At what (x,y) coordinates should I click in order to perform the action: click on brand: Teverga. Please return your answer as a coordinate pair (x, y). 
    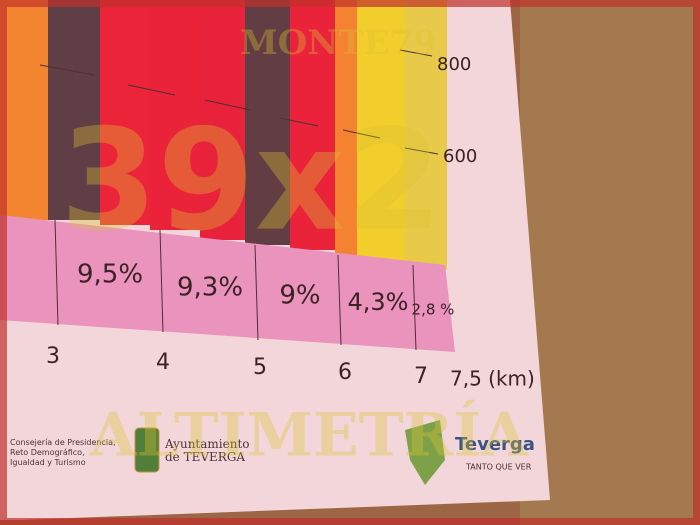
    Looking at the image, I should click on (495, 444).